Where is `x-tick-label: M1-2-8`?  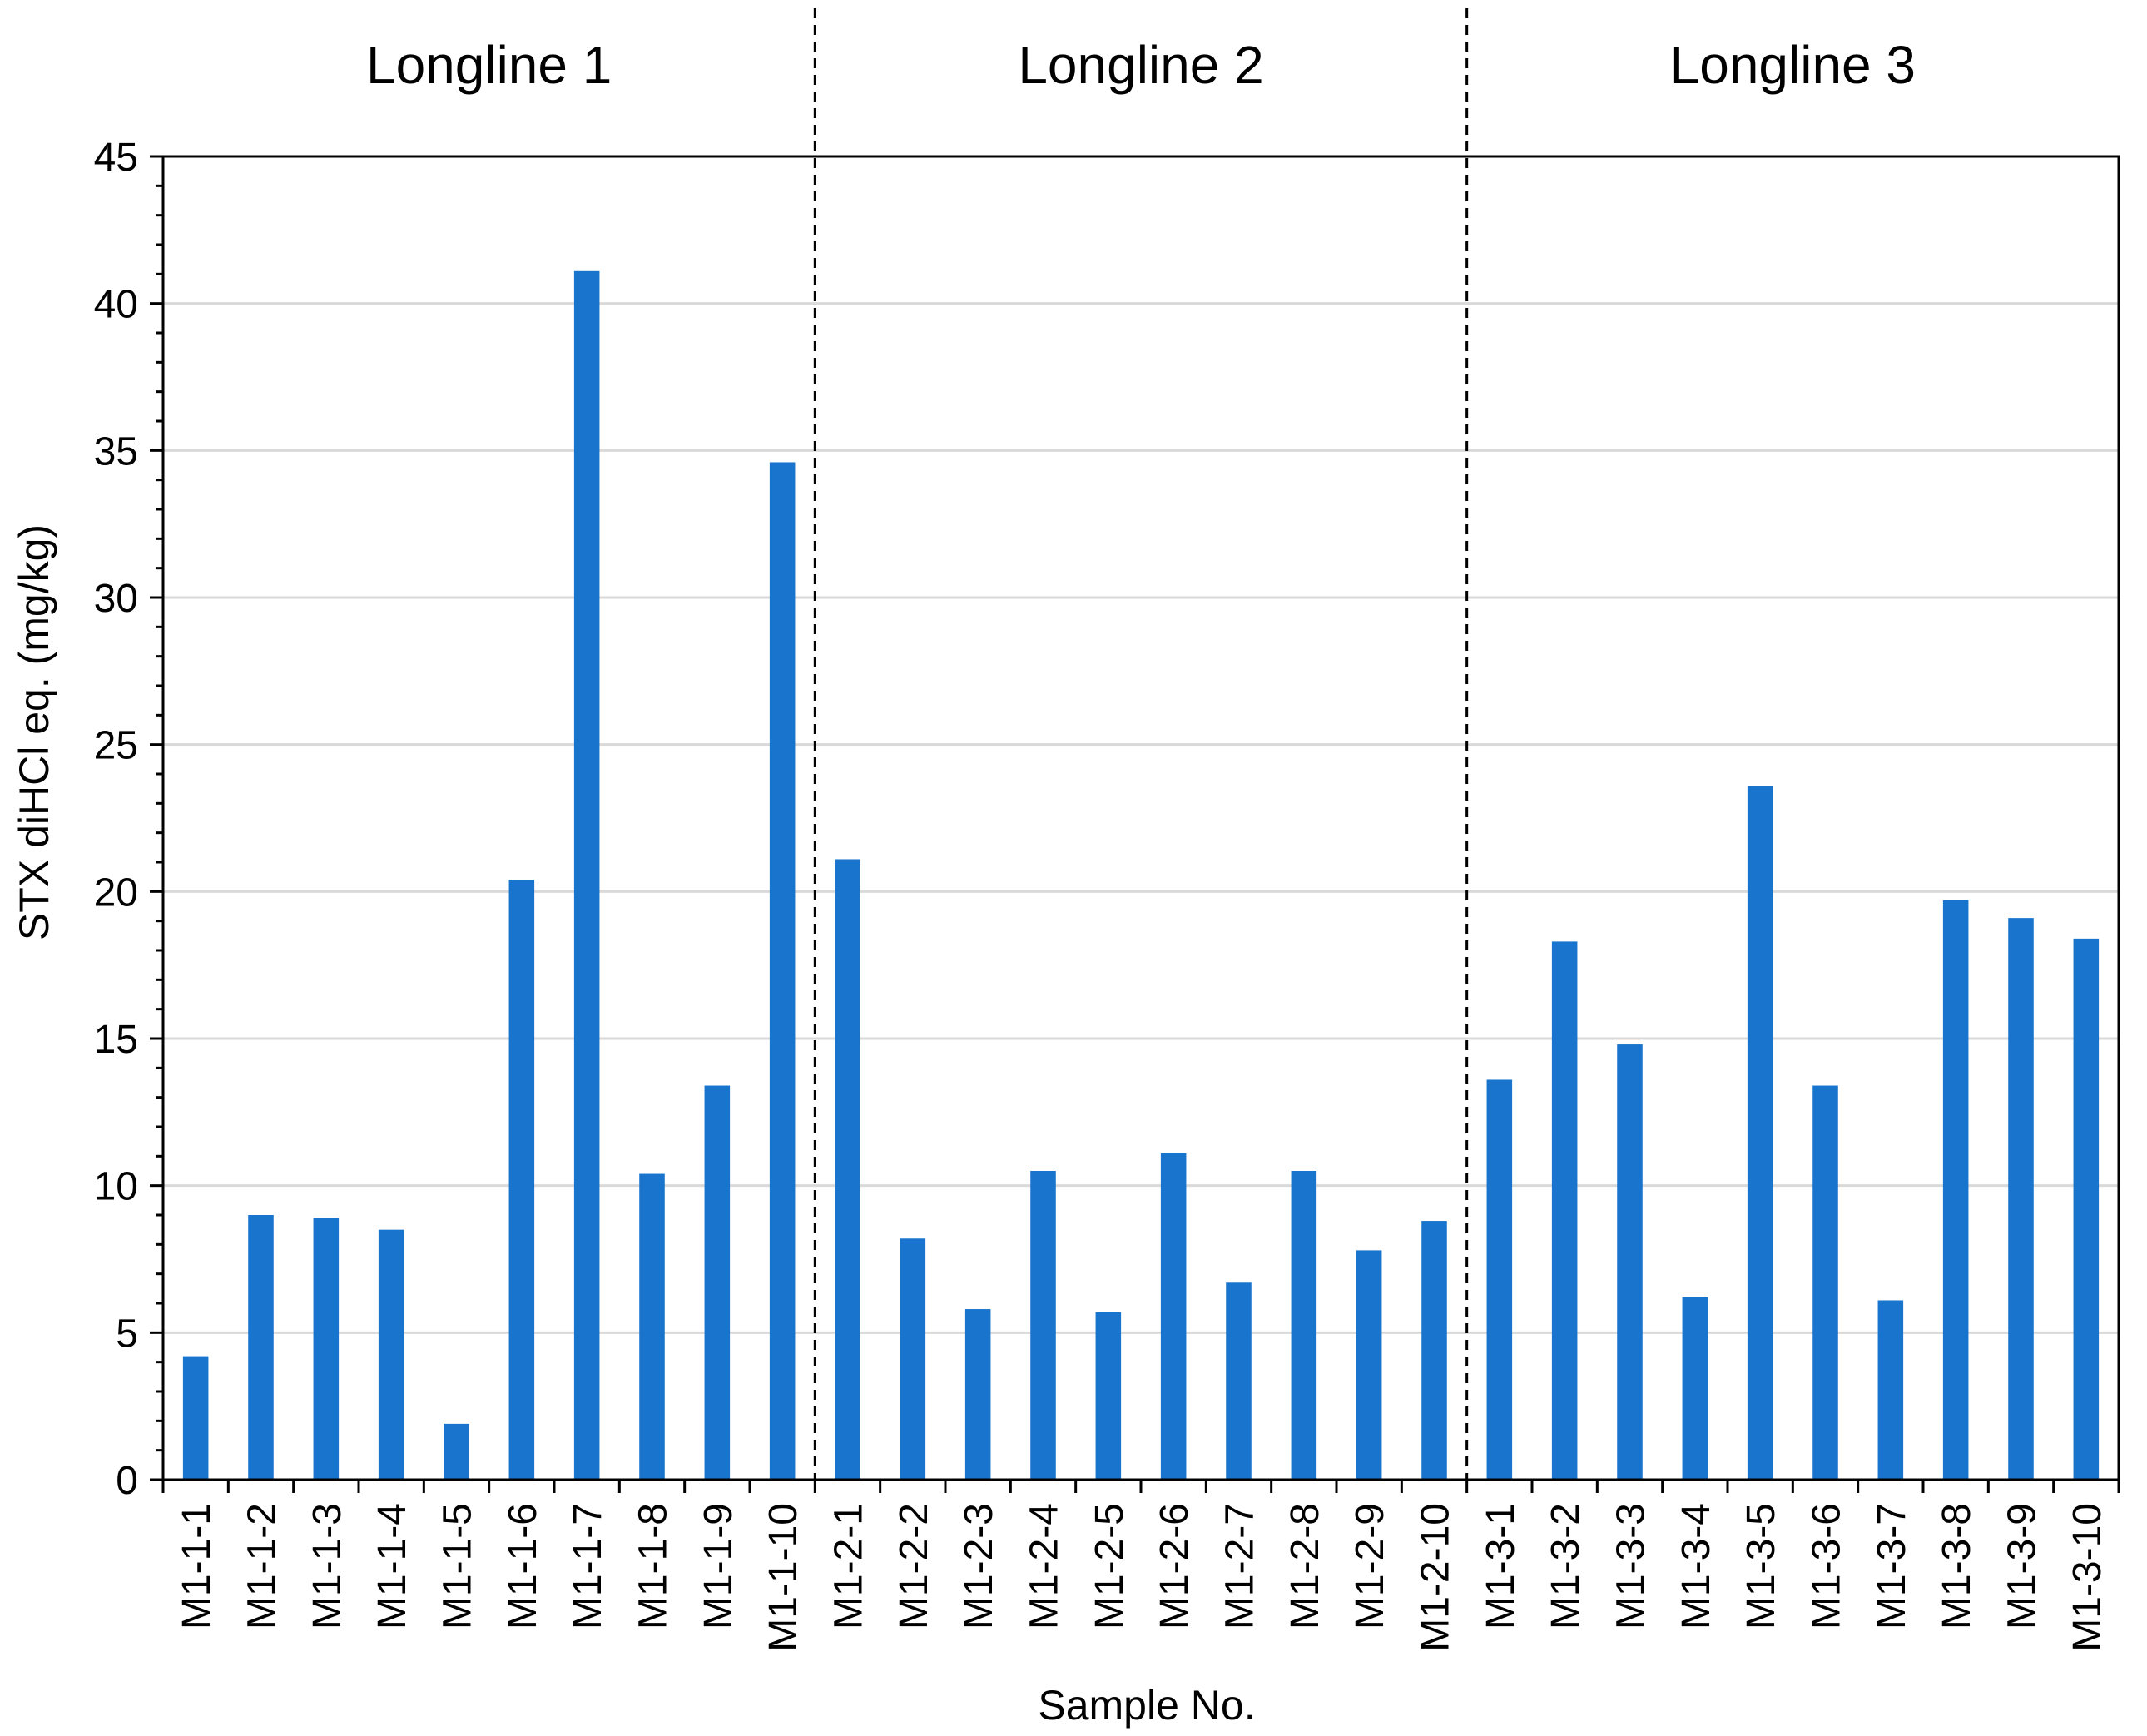
x-tick-label: M1-2-8 is located at coordinates (1305, 1566).